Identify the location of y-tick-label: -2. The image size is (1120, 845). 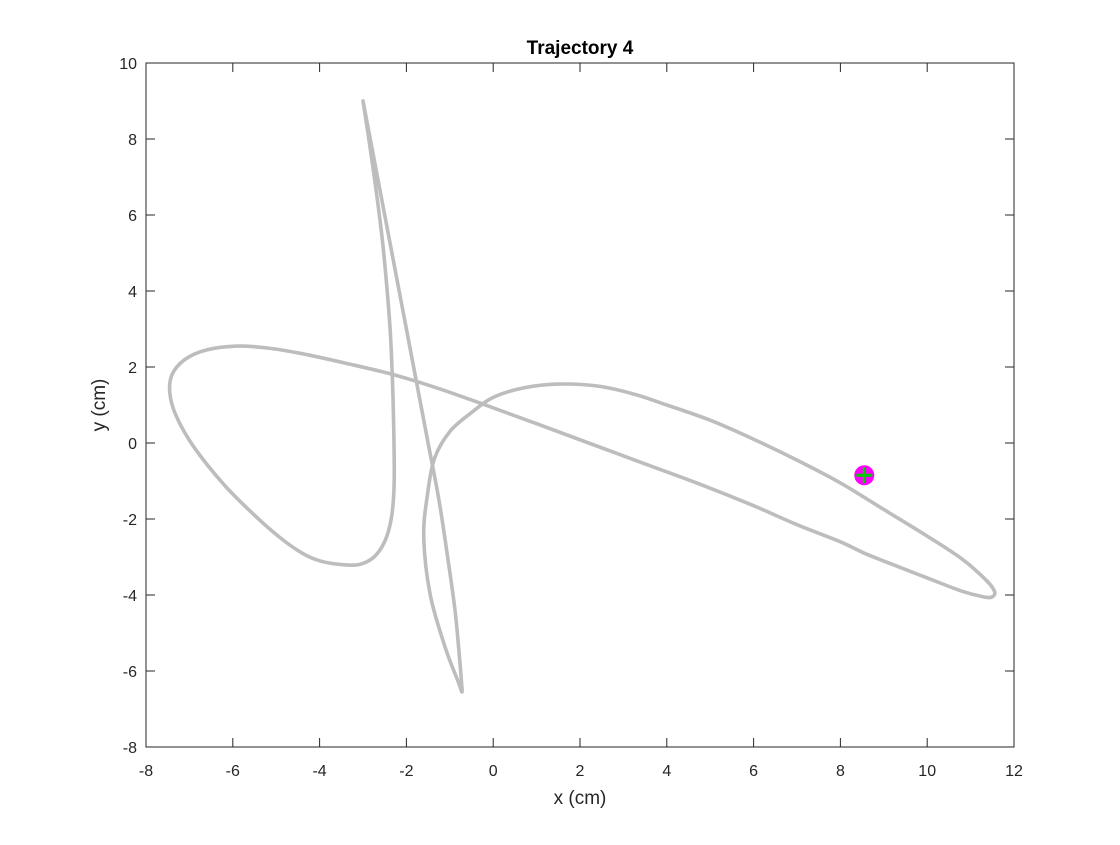
(130, 520).